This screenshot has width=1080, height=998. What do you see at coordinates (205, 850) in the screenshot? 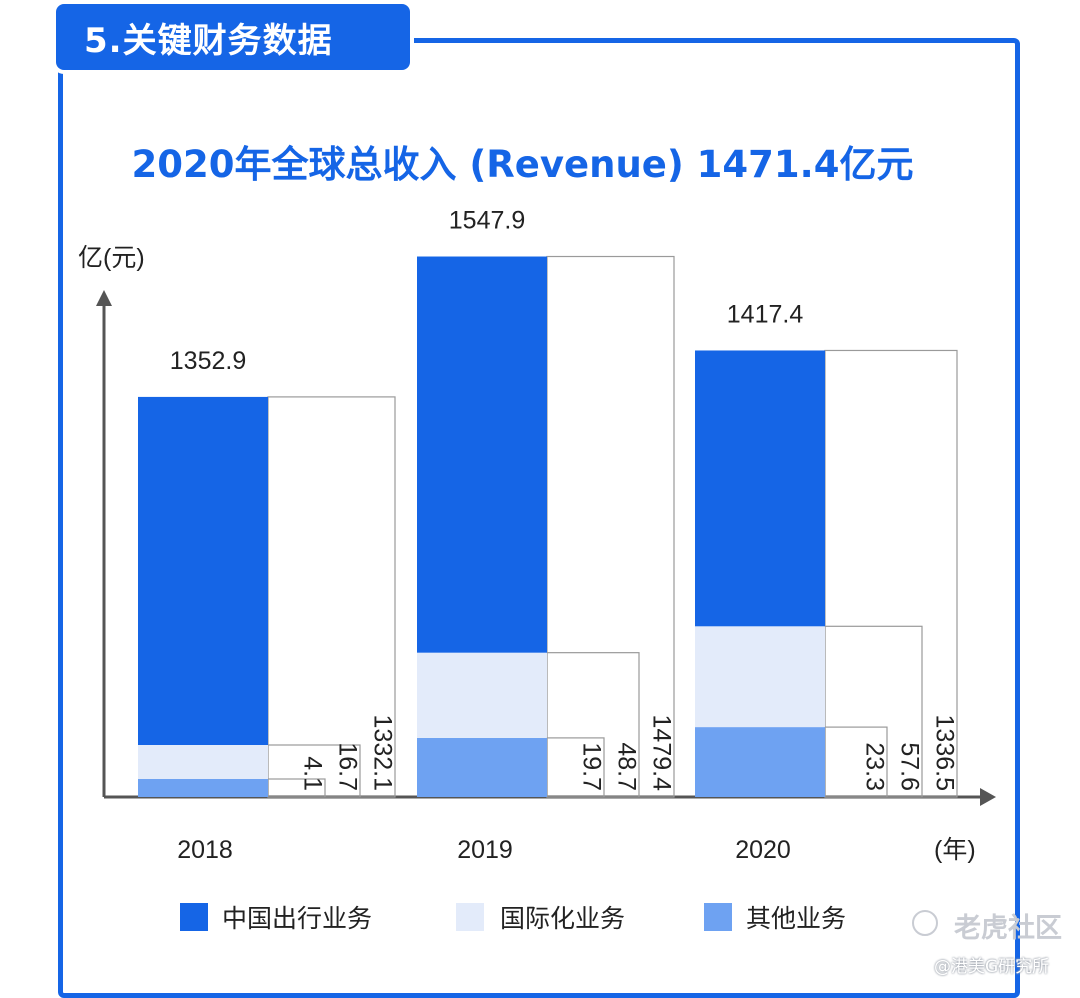
I see `x-tick-label: 2018` at bounding box center [205, 850].